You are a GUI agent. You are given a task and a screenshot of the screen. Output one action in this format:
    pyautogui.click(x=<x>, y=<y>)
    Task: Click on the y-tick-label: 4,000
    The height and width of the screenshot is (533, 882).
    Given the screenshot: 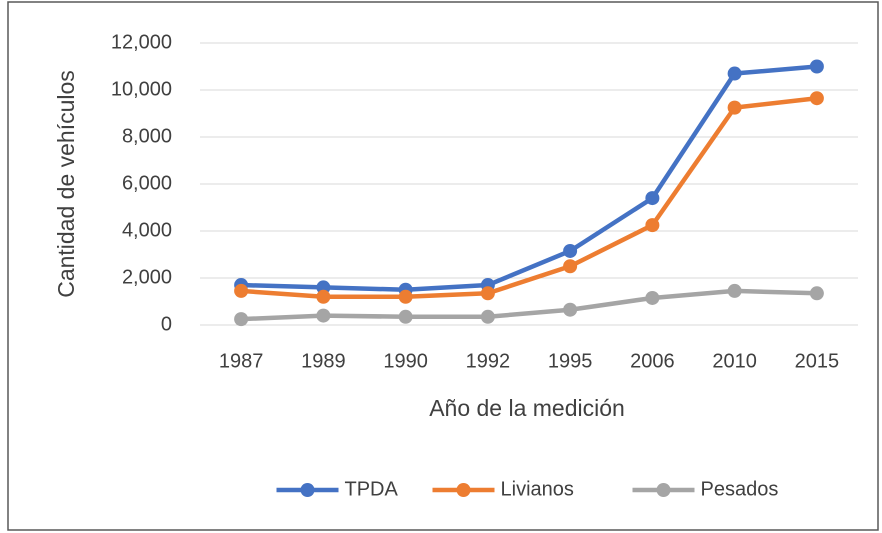 What is the action you would take?
    pyautogui.click(x=147, y=230)
    